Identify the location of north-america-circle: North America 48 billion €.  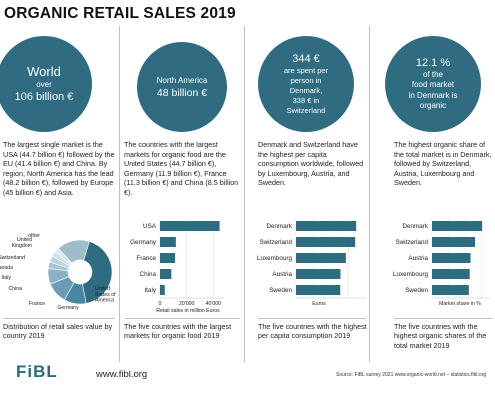
(182, 87).